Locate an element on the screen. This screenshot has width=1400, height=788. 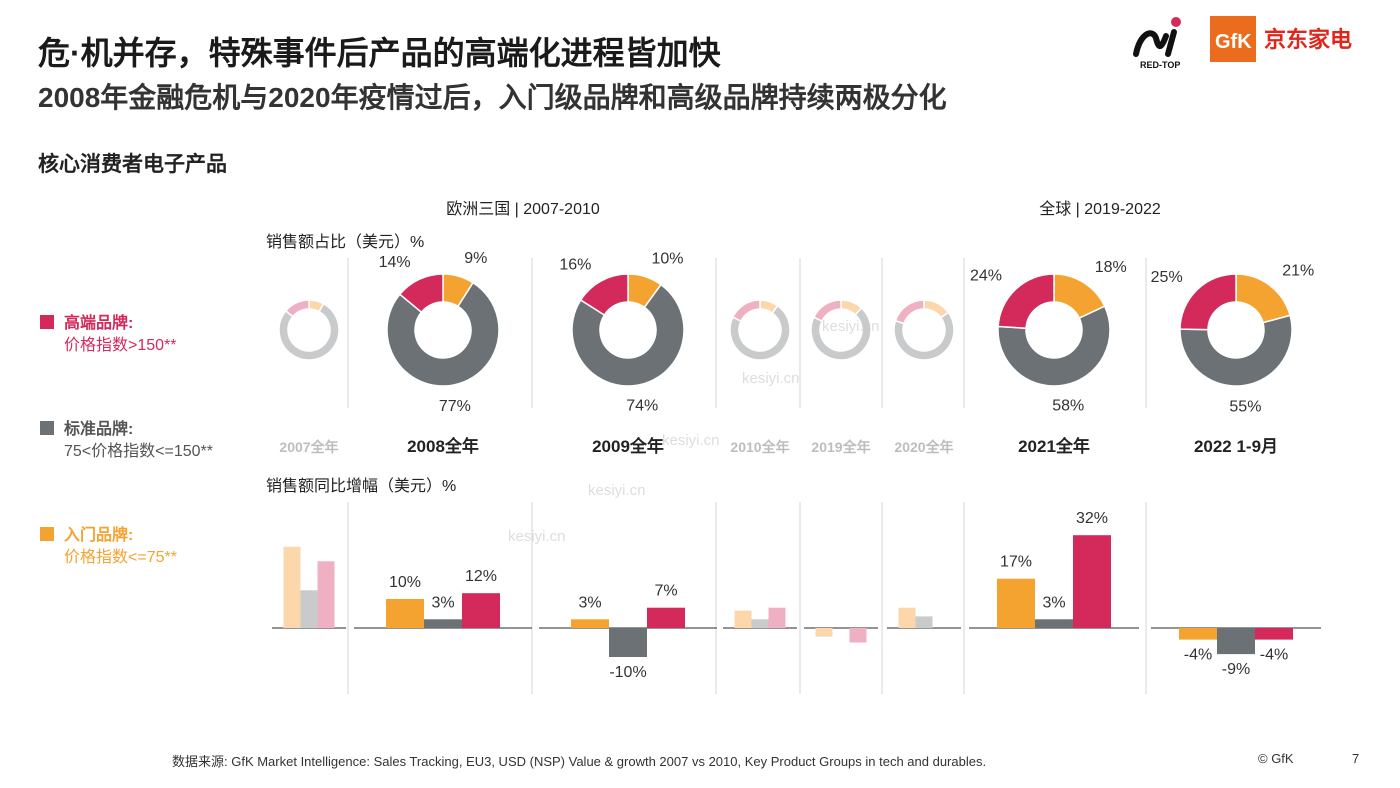
logos: RED-TOP GfK 京东家电 is located at coordinates (1242, 43).